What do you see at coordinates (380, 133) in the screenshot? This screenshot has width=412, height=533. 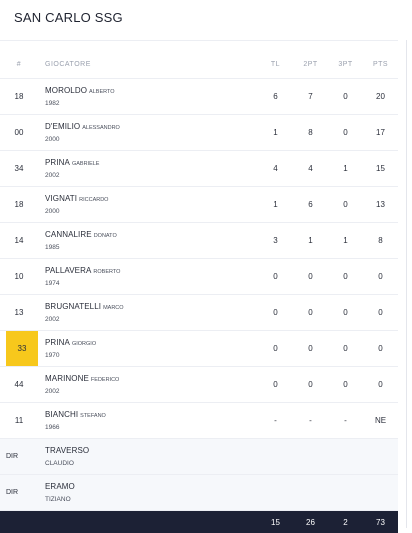 I see `player-pts: 17` at bounding box center [380, 133].